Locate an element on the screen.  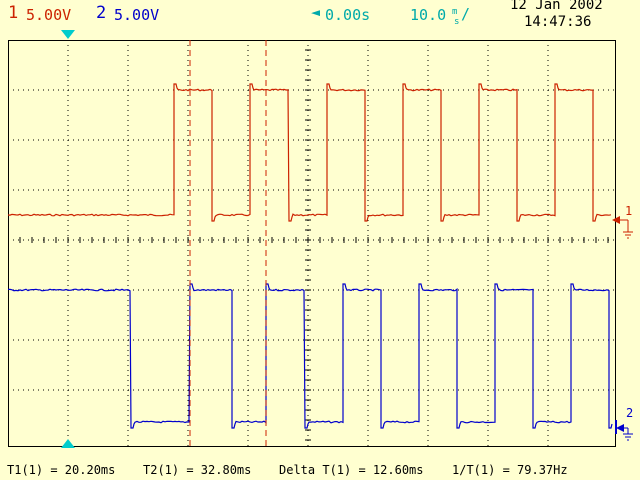
frequency-readout: 1/T(1) = 79.37Hz is located at coordinates (510, 470).